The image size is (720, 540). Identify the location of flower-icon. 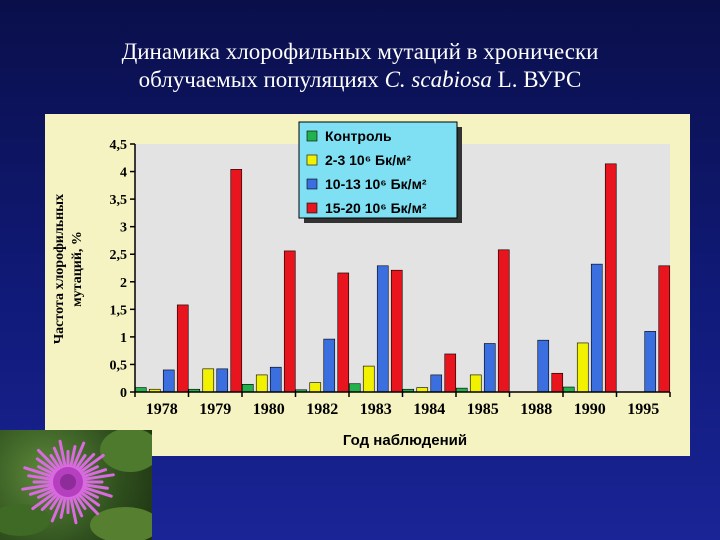
(76, 485).